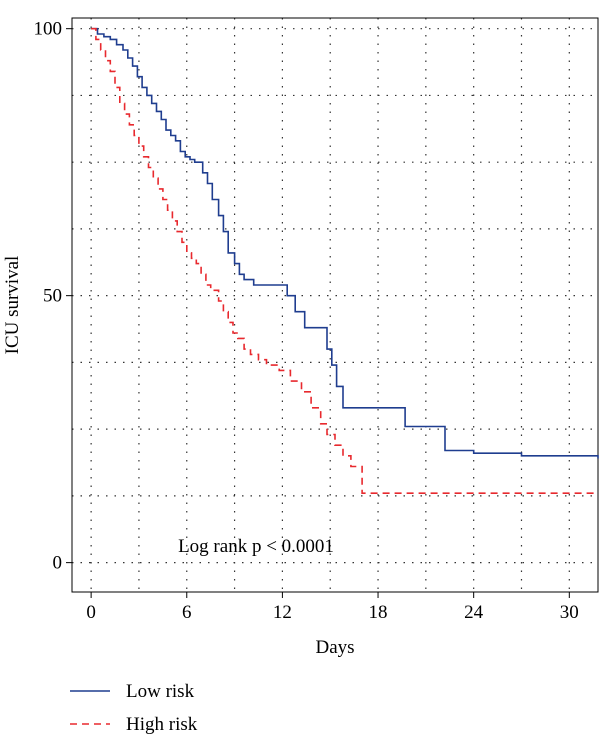  Describe the element at coordinates (48, 29) in the screenshot. I see `y-tick-label: 100` at that location.